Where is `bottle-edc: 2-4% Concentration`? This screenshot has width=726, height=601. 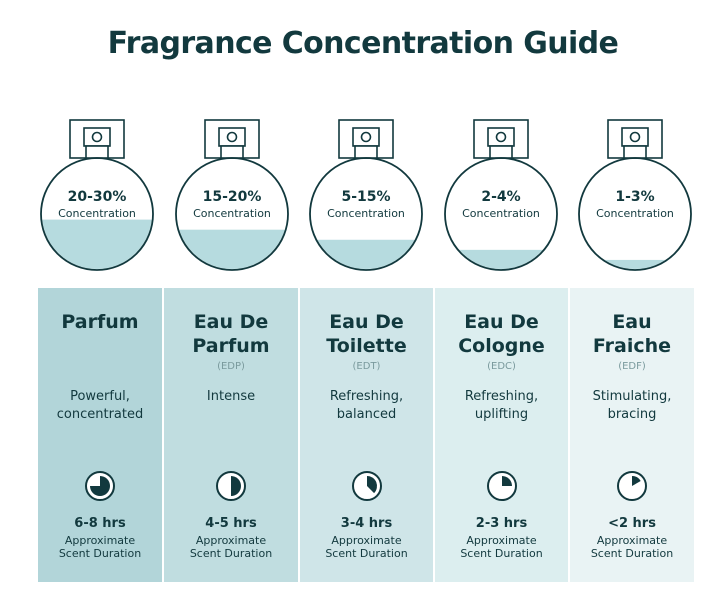 bottle-edc: 2-4% Concentration is located at coordinates (501, 198).